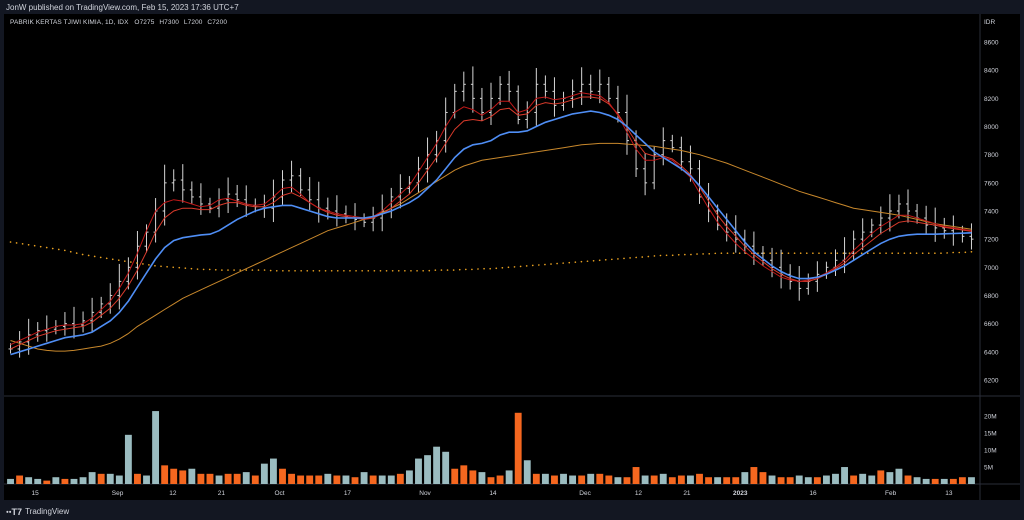 The image size is (1024, 520). I want to click on currency-label: IDR, so click(990, 22).